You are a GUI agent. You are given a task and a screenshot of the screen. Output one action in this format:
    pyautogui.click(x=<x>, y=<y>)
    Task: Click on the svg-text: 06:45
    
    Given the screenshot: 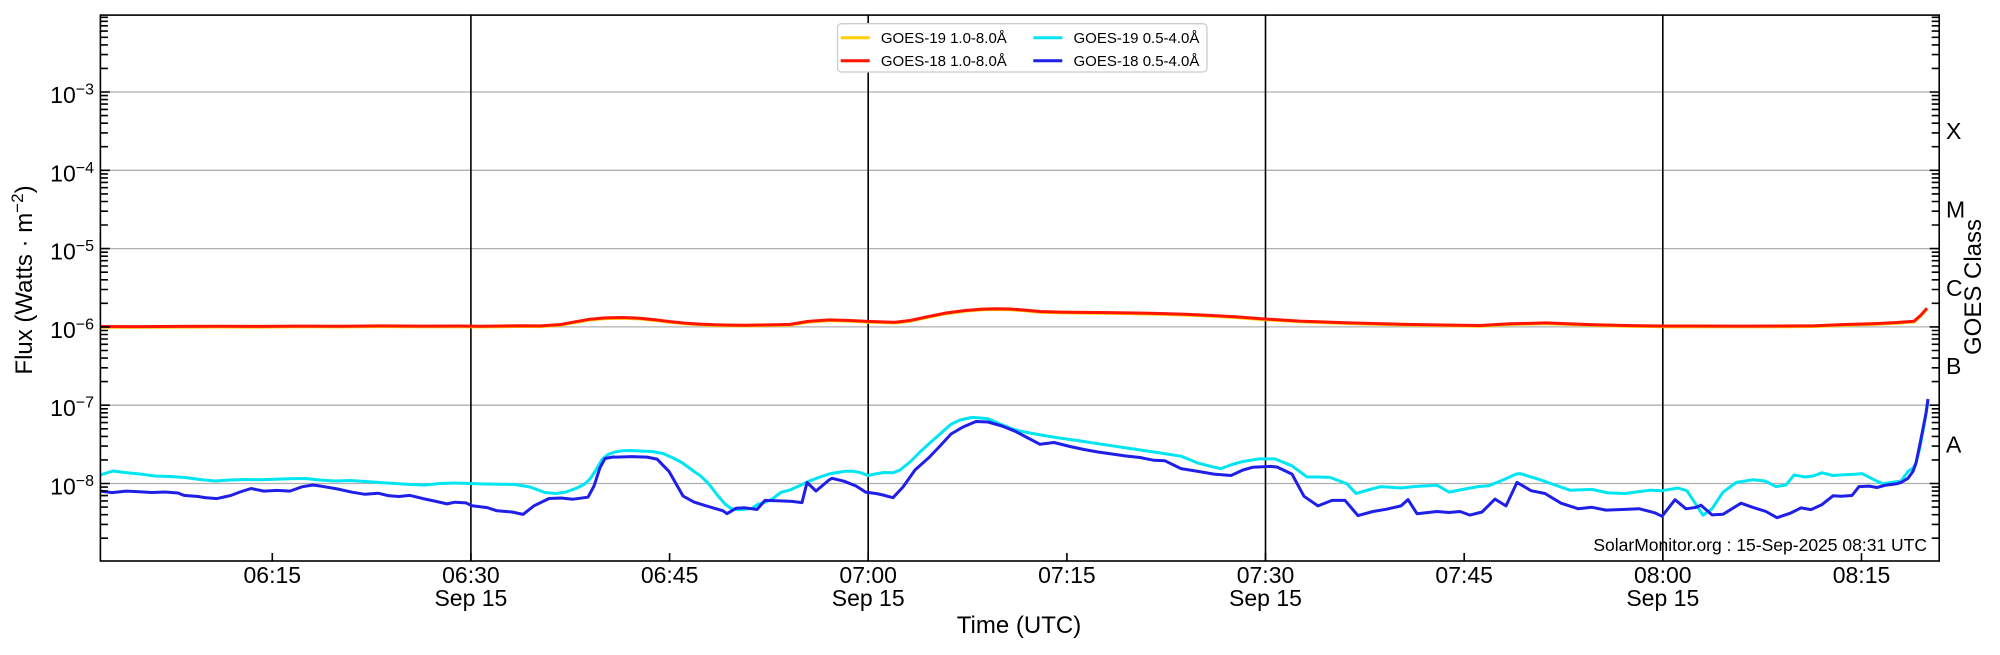 What is the action you would take?
    pyautogui.click(x=670, y=575)
    